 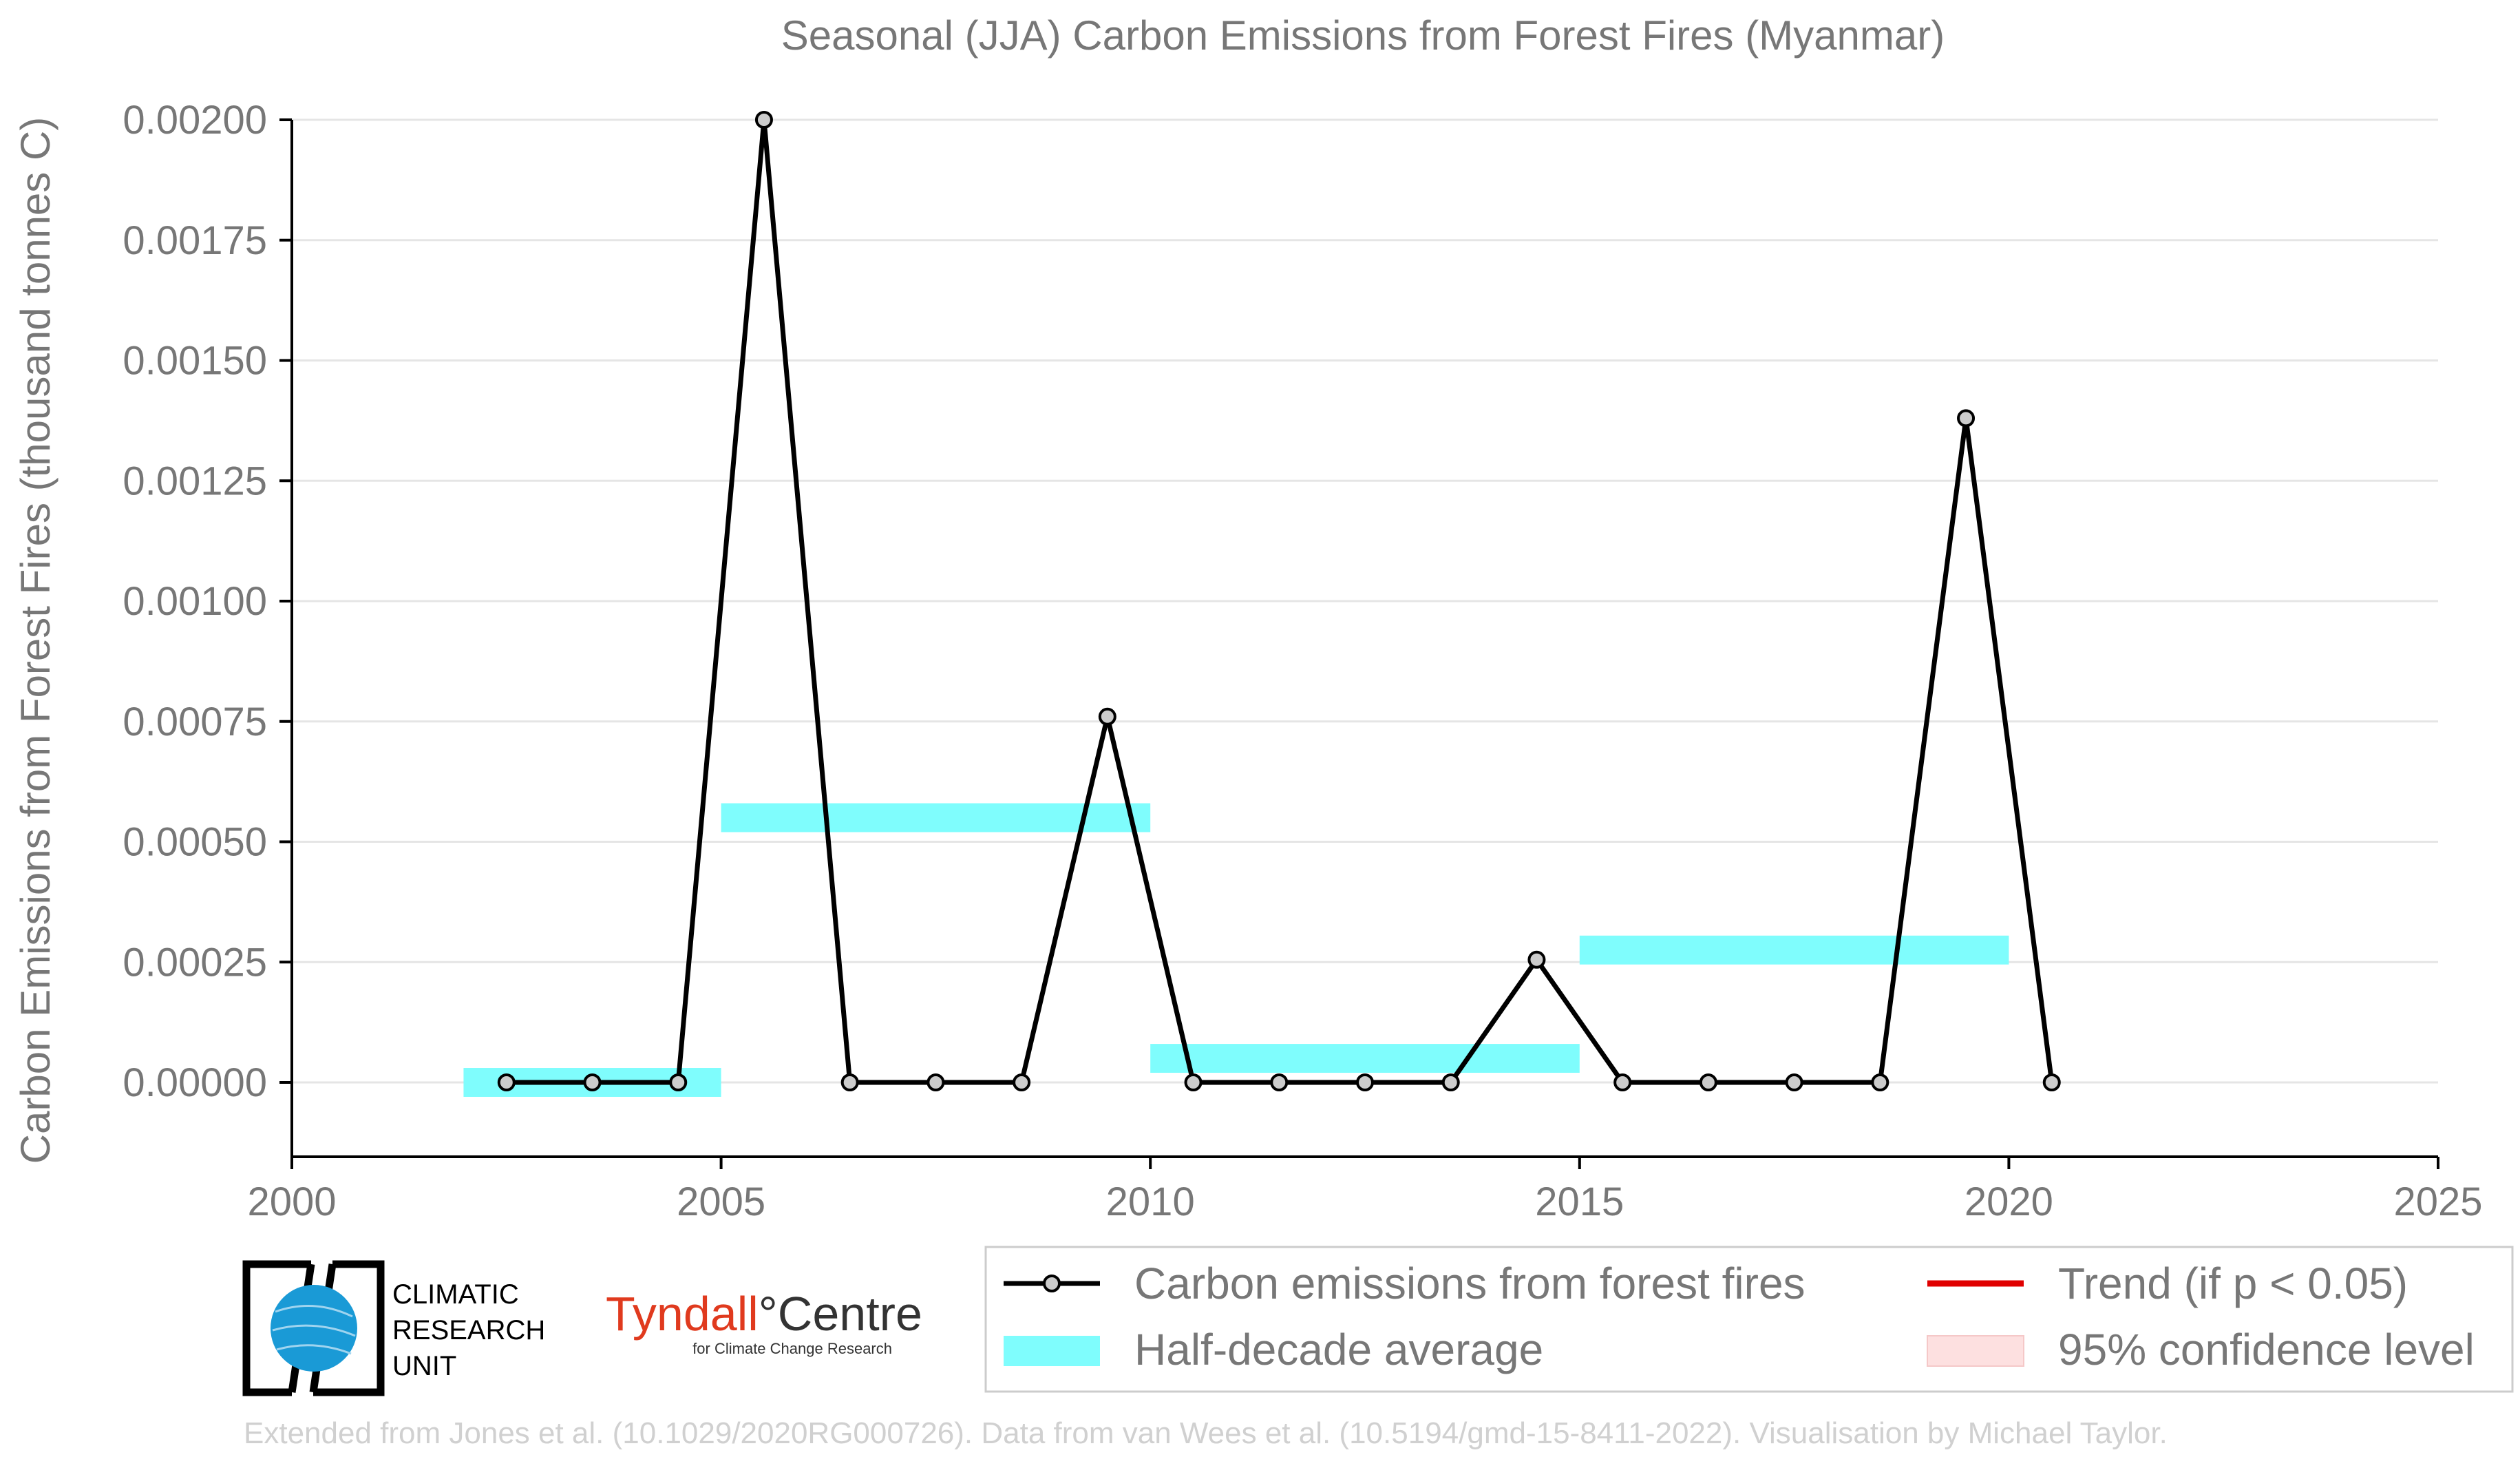 I want to click on legend-swatch-half-decade, so click(x=1052, y=1351).